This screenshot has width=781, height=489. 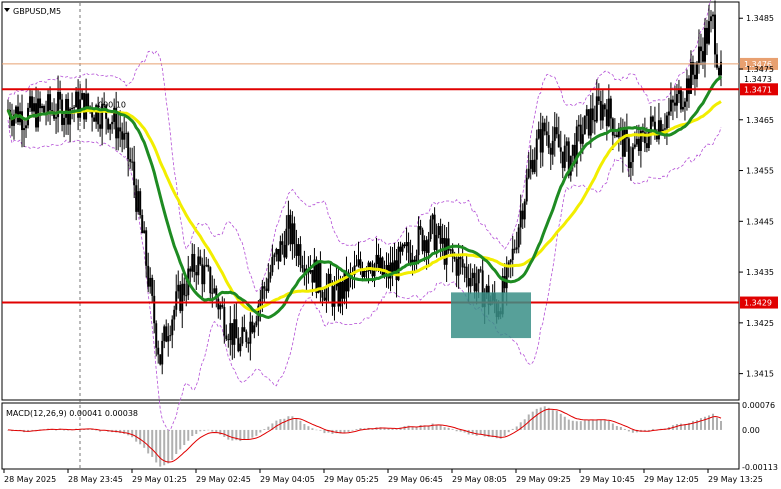 I want to click on symbol-dropdown-icon, so click(x=7, y=10).